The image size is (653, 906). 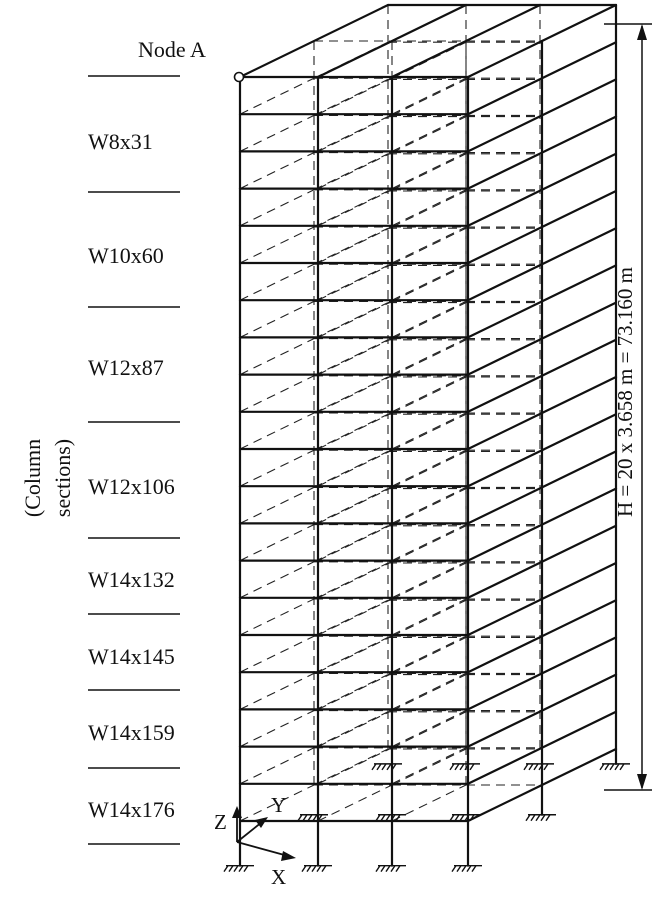 I want to click on y-axis-line, so click(x=249, y=832).